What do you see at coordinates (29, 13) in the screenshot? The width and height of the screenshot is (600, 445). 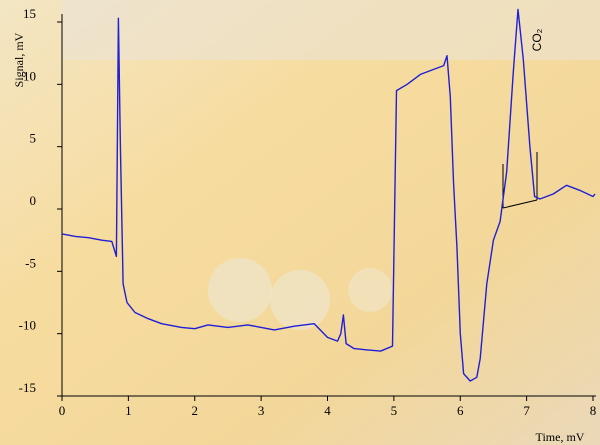 I see `y-tick-label: 15` at bounding box center [29, 13].